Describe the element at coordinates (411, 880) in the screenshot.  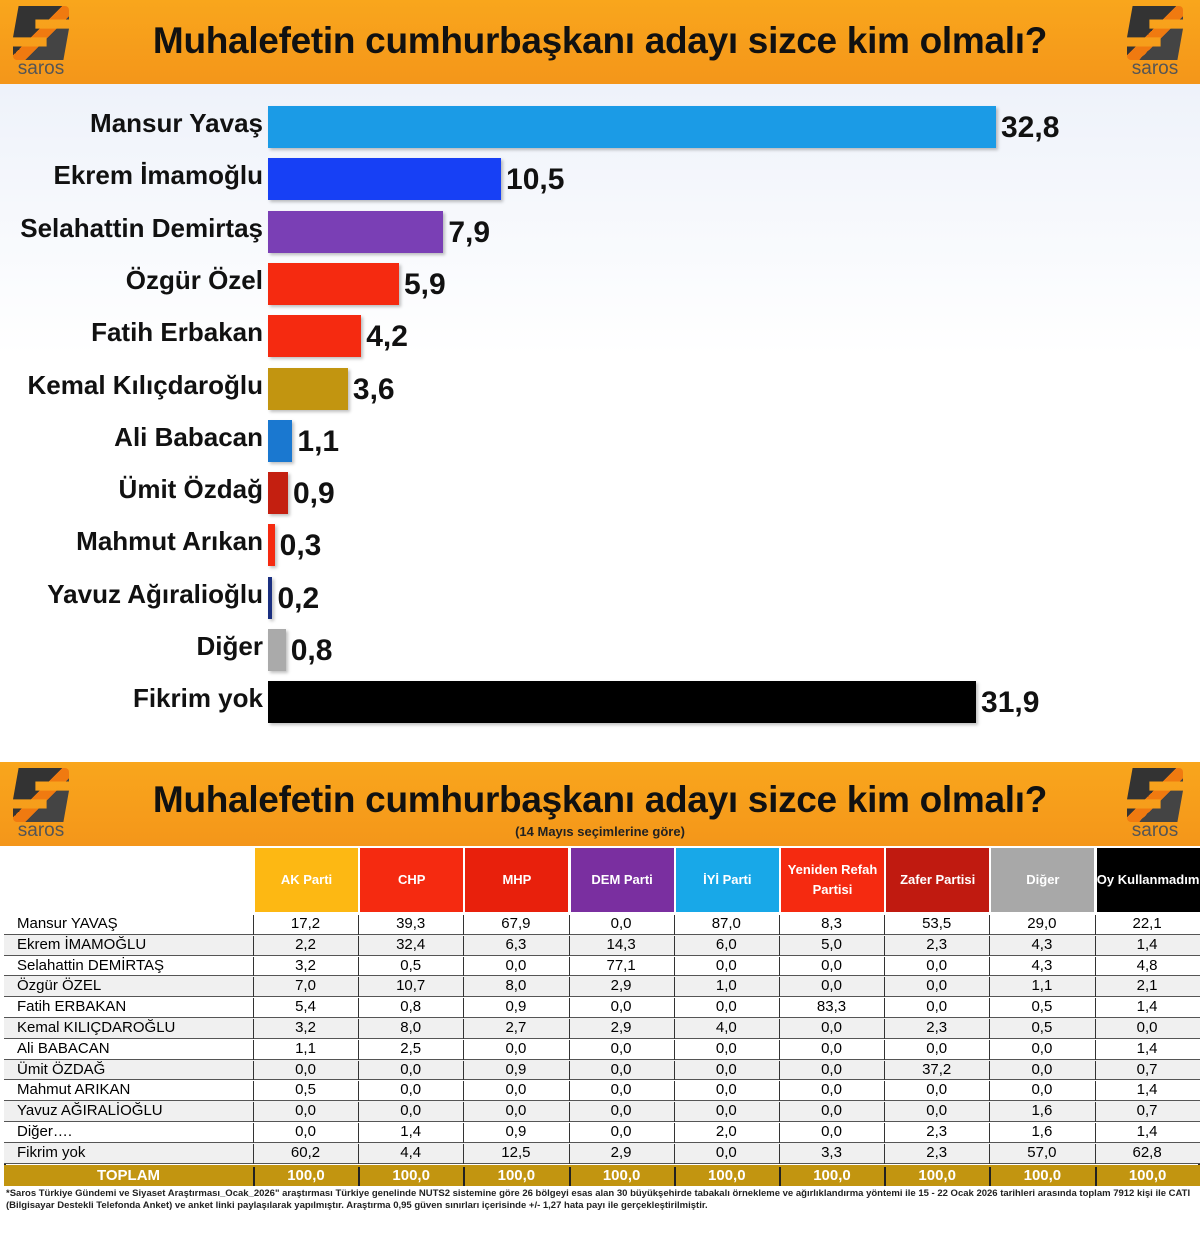
I see `column-header: CHP` at that location.